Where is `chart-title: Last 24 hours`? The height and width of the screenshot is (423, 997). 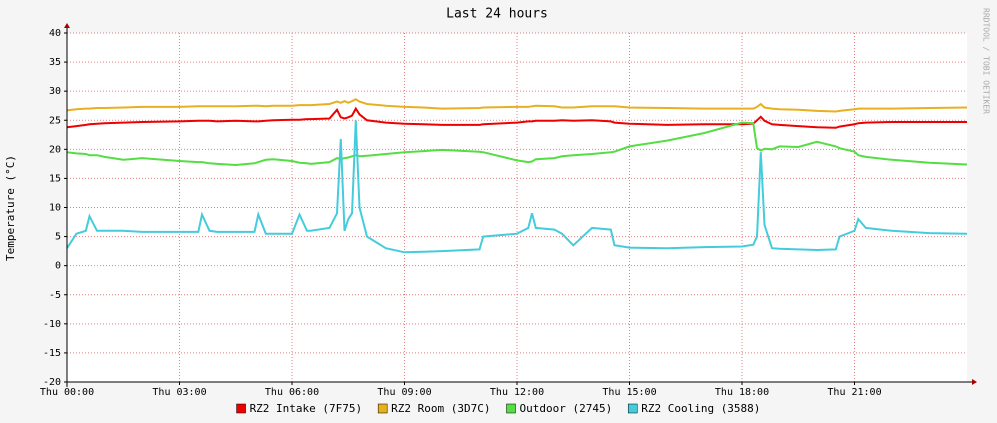 chart-title: Last 24 hours is located at coordinates (497, 14).